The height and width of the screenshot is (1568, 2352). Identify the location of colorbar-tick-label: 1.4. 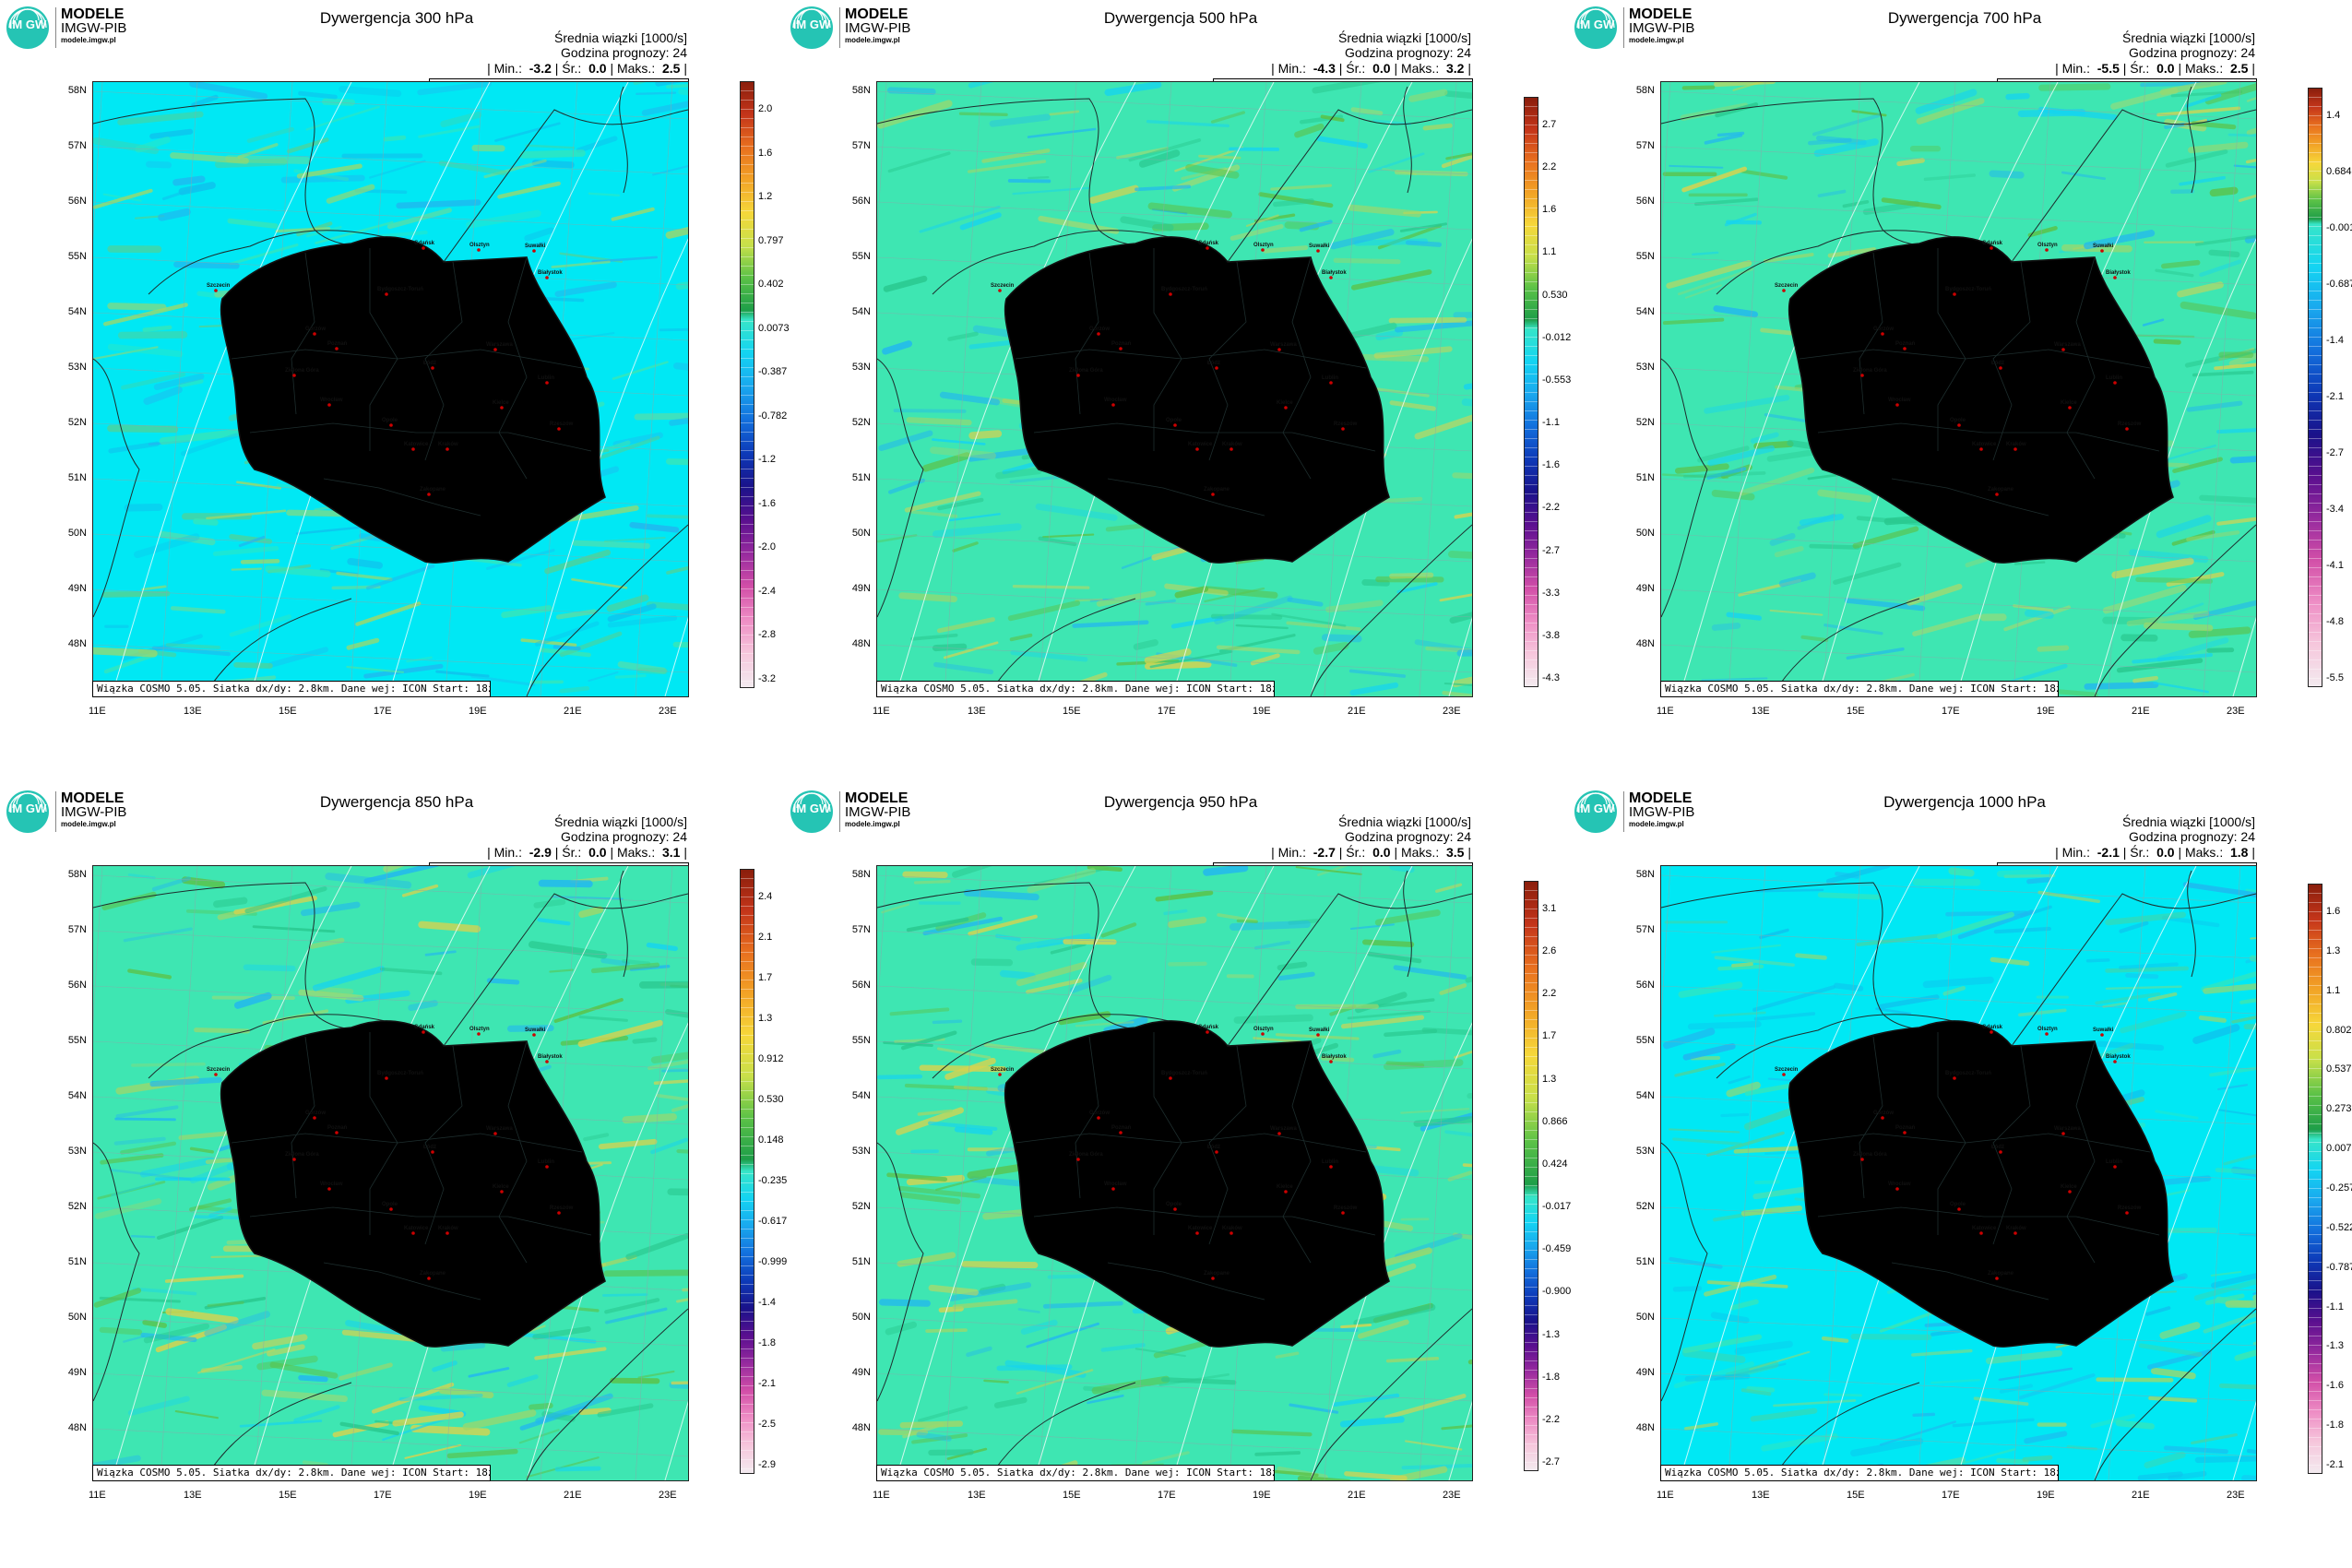
(2333, 115).